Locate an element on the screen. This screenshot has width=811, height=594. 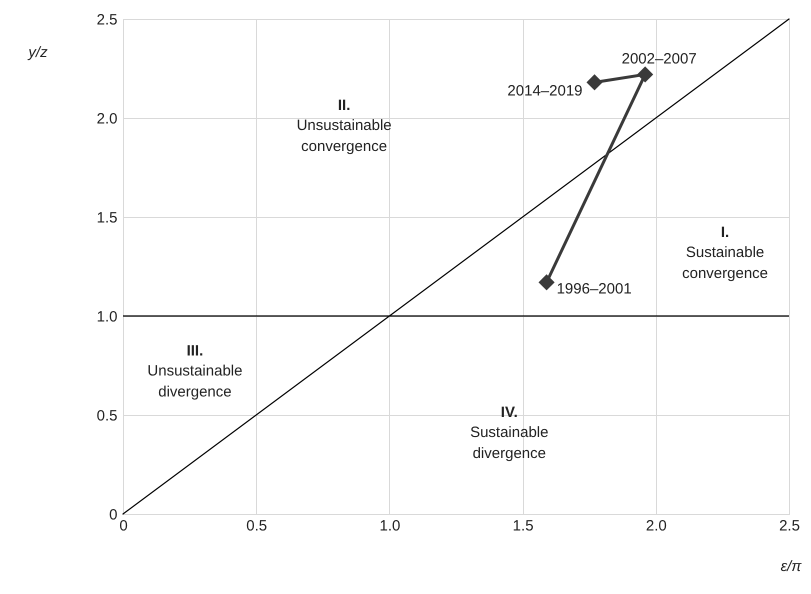
x-axis-title: ε/π is located at coordinates (791, 566).